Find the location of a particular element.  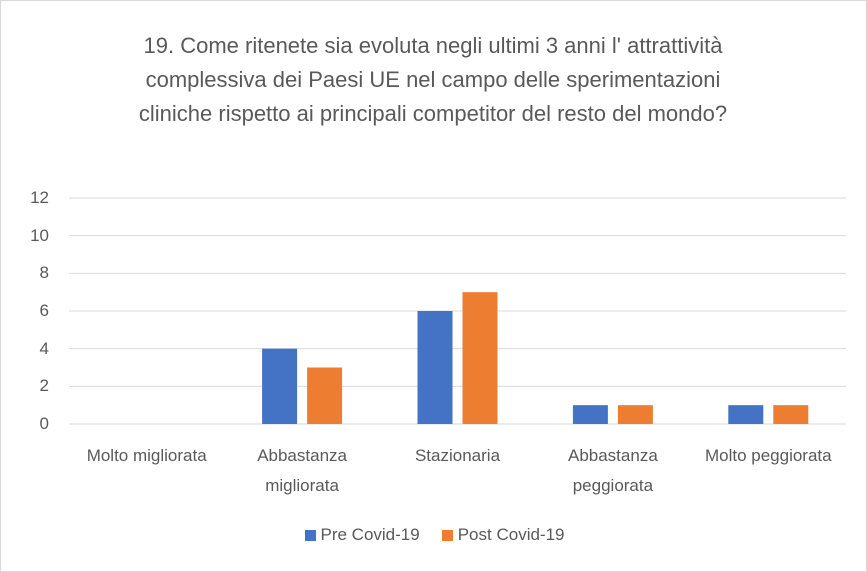

y-tick-label: 4 is located at coordinates (44, 348).